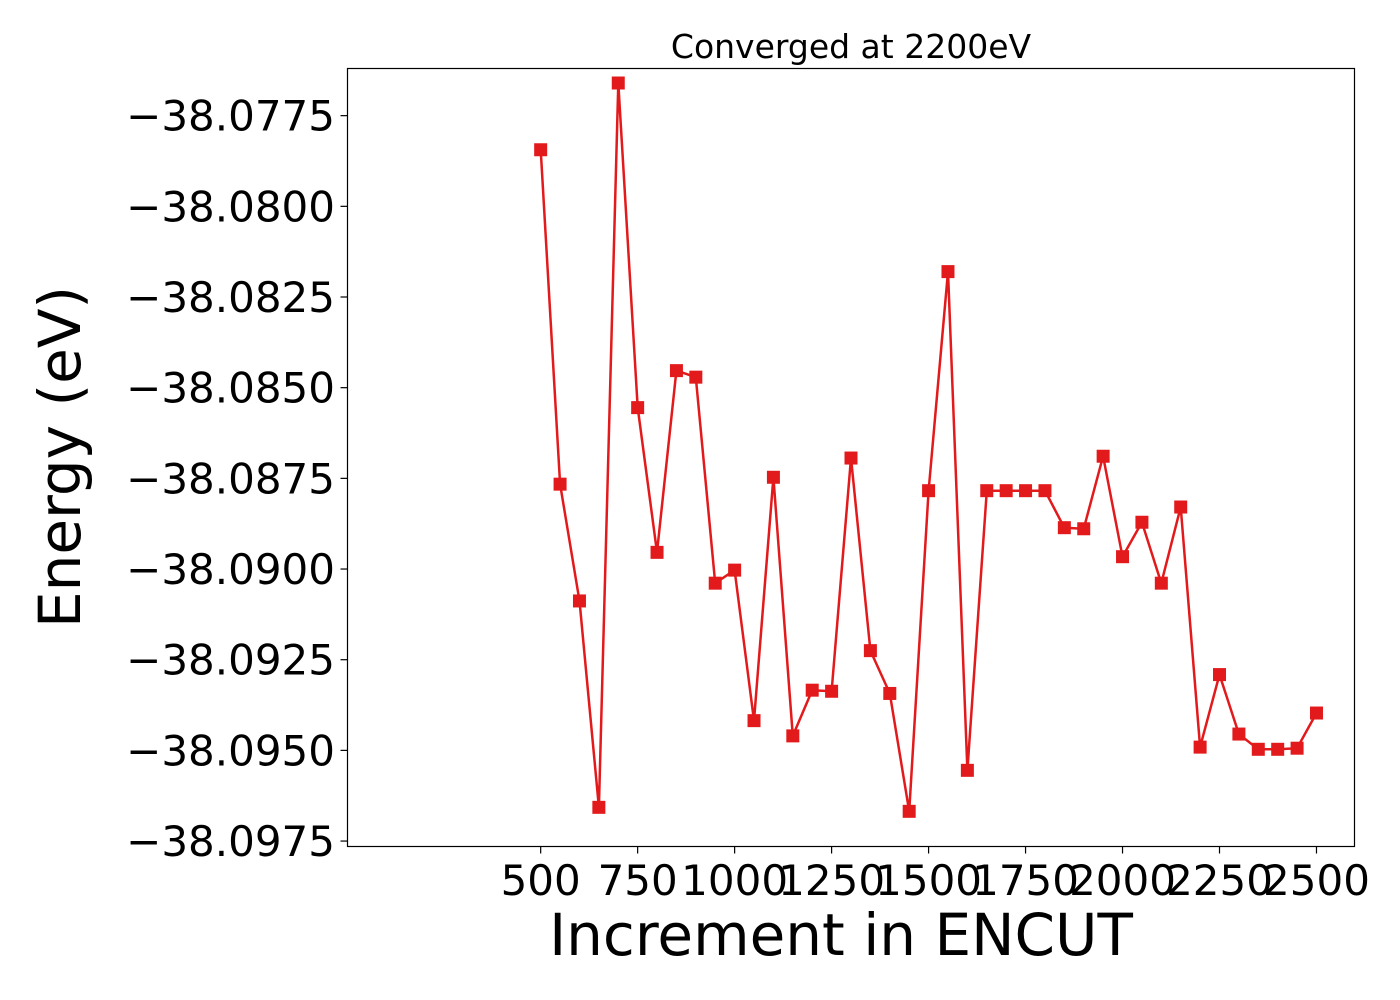 Image resolution: width=1400 pixels, height=1000 pixels. I want to click on y-tick-label: −38.0825, so click(230, 297).